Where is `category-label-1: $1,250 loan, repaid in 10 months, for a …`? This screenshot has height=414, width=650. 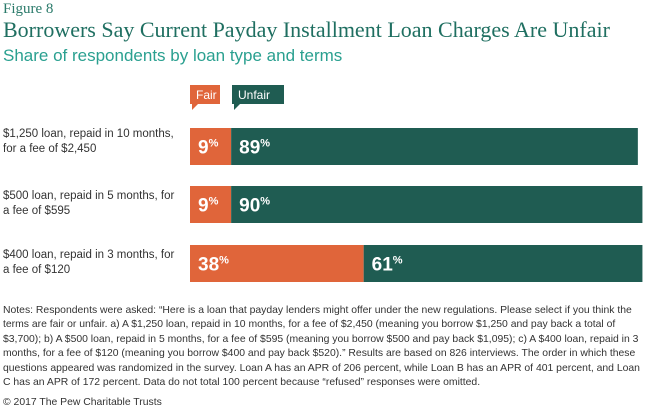 category-label-1: $1,250 loan, repaid in 10 months, for a … is located at coordinates (88, 141).